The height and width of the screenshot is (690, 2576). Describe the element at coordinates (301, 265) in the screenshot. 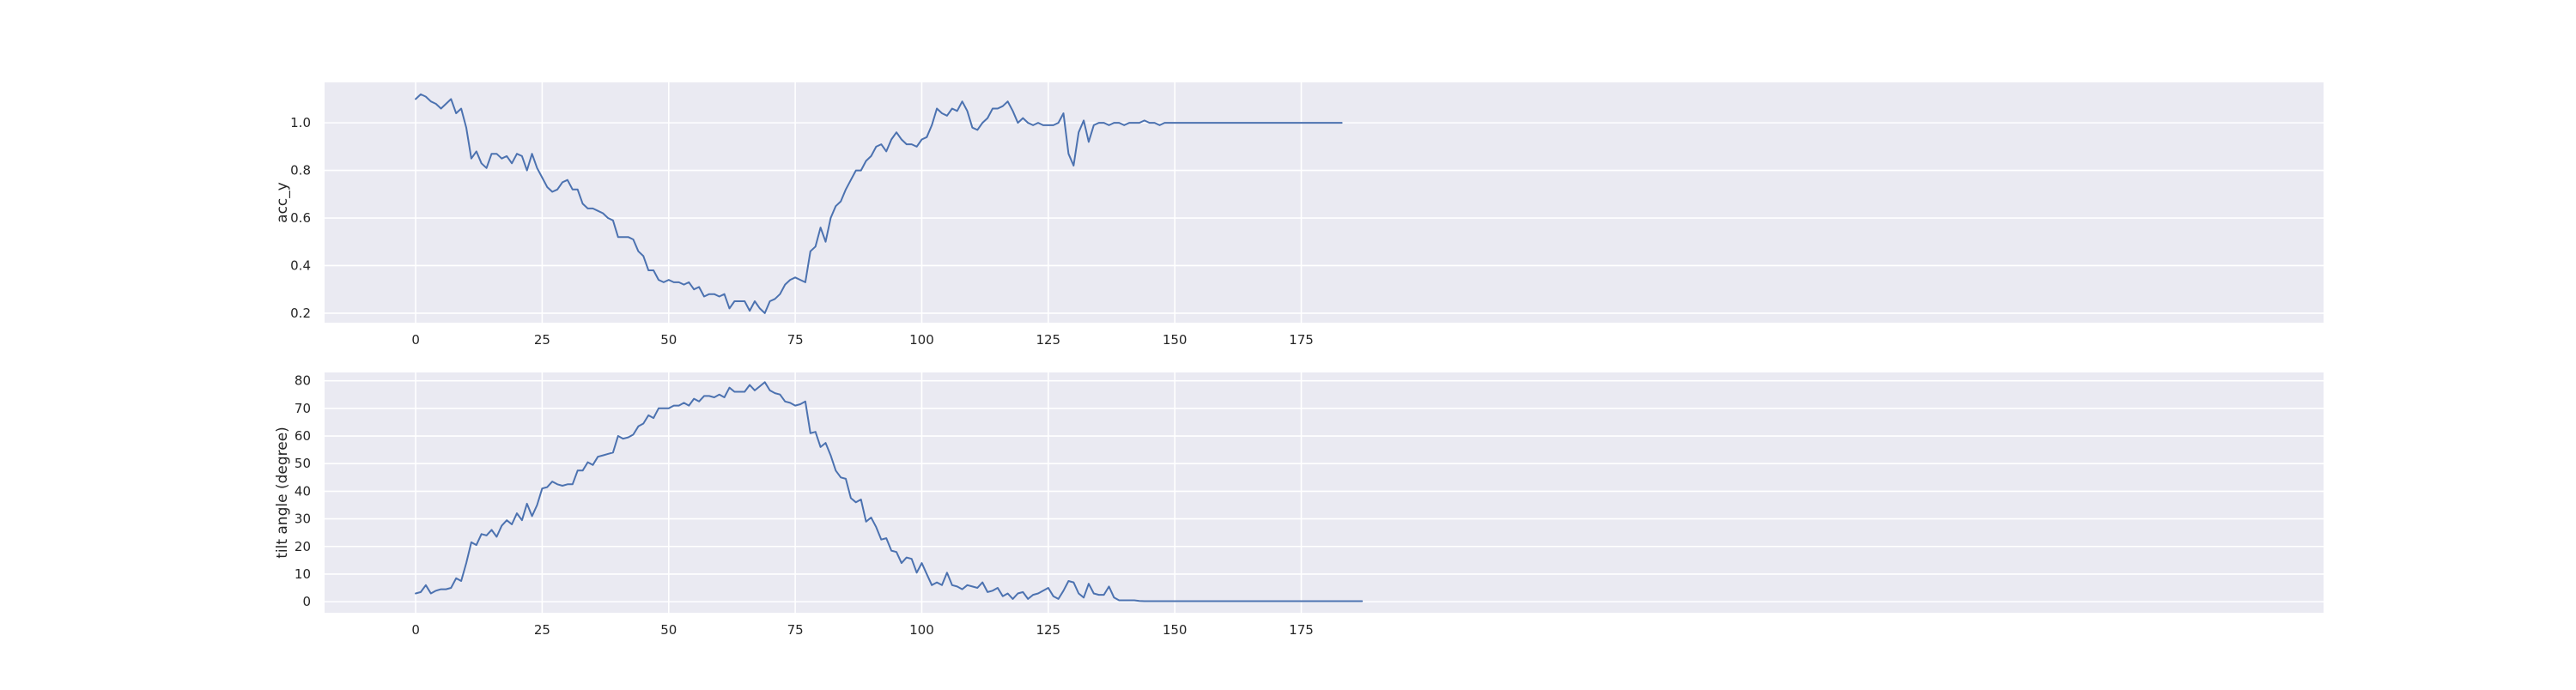

I see `acc-y-y-tick-label: 0.4` at that location.